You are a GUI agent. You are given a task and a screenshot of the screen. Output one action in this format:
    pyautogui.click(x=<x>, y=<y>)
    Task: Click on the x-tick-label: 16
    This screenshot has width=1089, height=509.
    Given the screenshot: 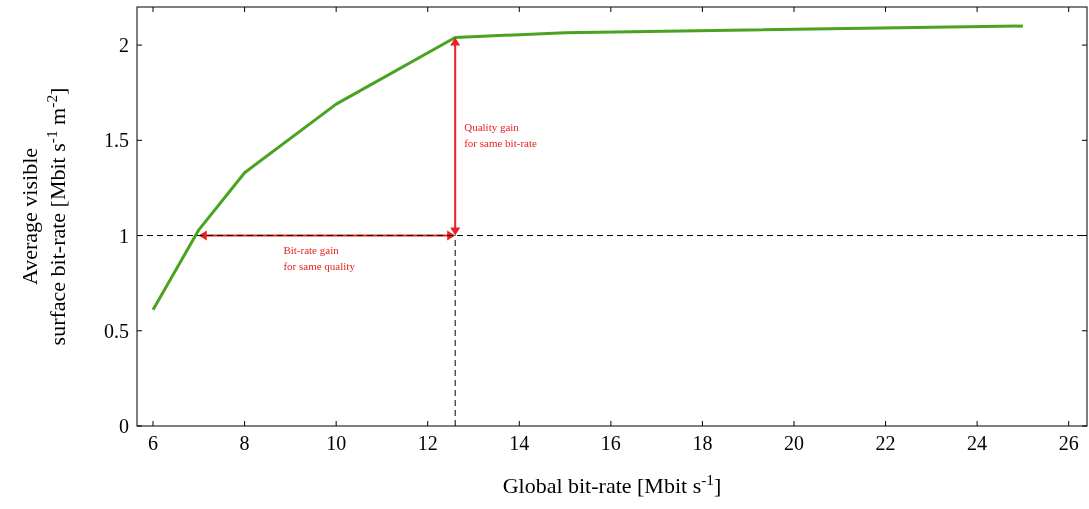 What is the action you would take?
    pyautogui.click(x=610, y=443)
    